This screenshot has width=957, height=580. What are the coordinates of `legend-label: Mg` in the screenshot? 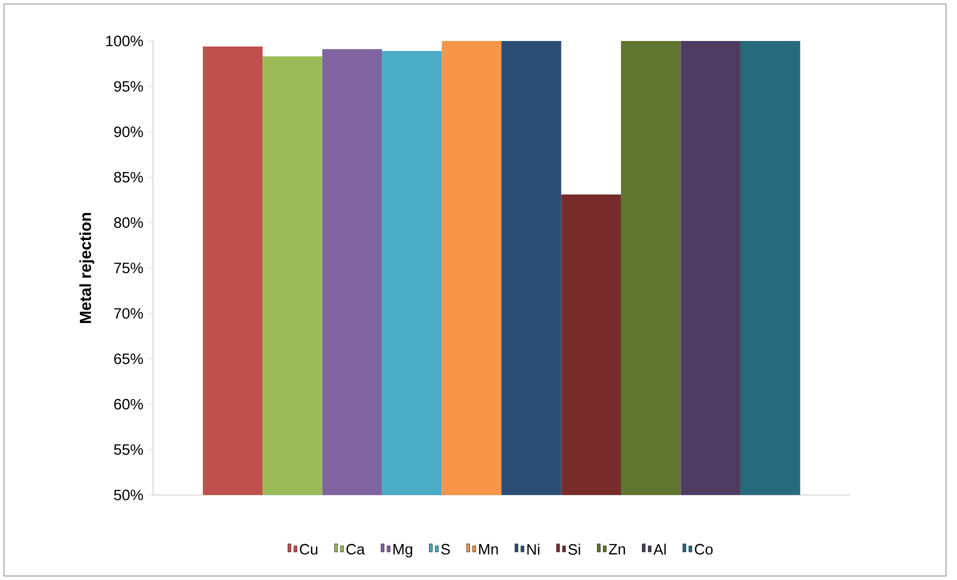 It's located at (403, 551).